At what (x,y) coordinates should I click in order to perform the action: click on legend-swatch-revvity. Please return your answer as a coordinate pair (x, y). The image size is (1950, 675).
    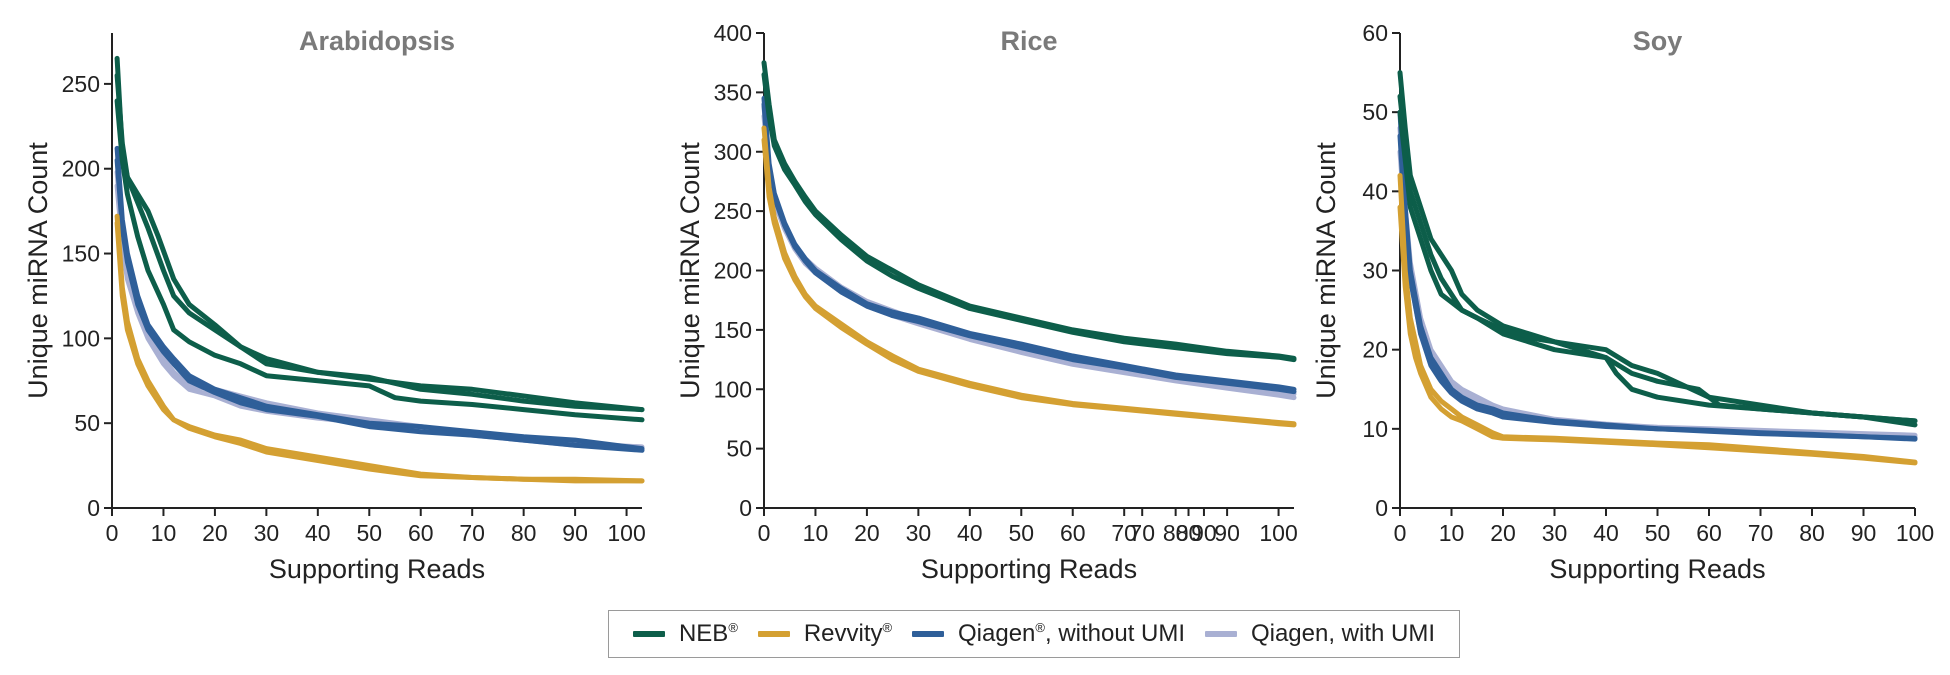
    Looking at the image, I should click on (773, 634).